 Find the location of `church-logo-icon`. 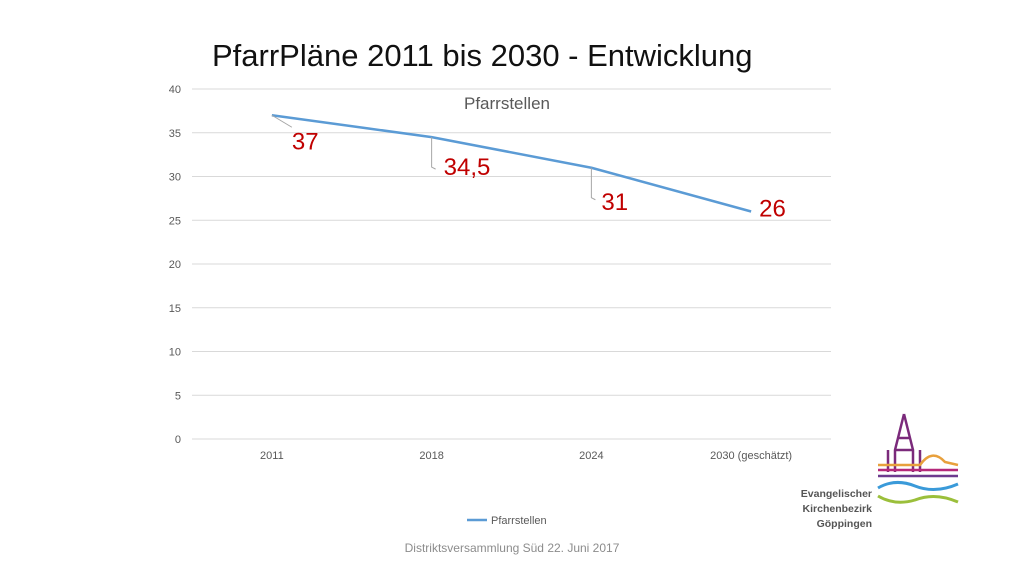

church-logo-icon is located at coordinates (918, 458).